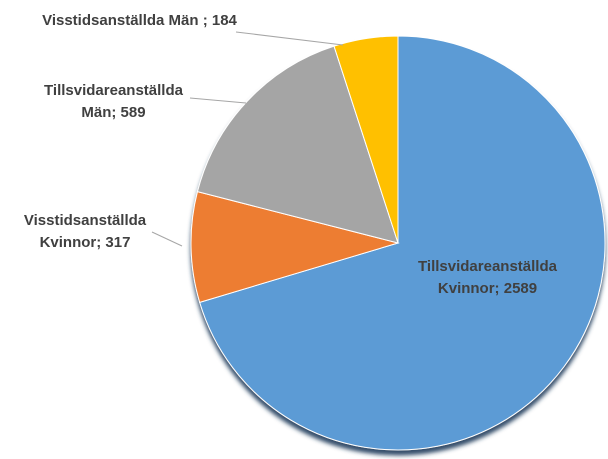  What do you see at coordinates (85, 231) in the screenshot?
I see `slice-label: Visstidsanställda Kvinnor; 317` at bounding box center [85, 231].